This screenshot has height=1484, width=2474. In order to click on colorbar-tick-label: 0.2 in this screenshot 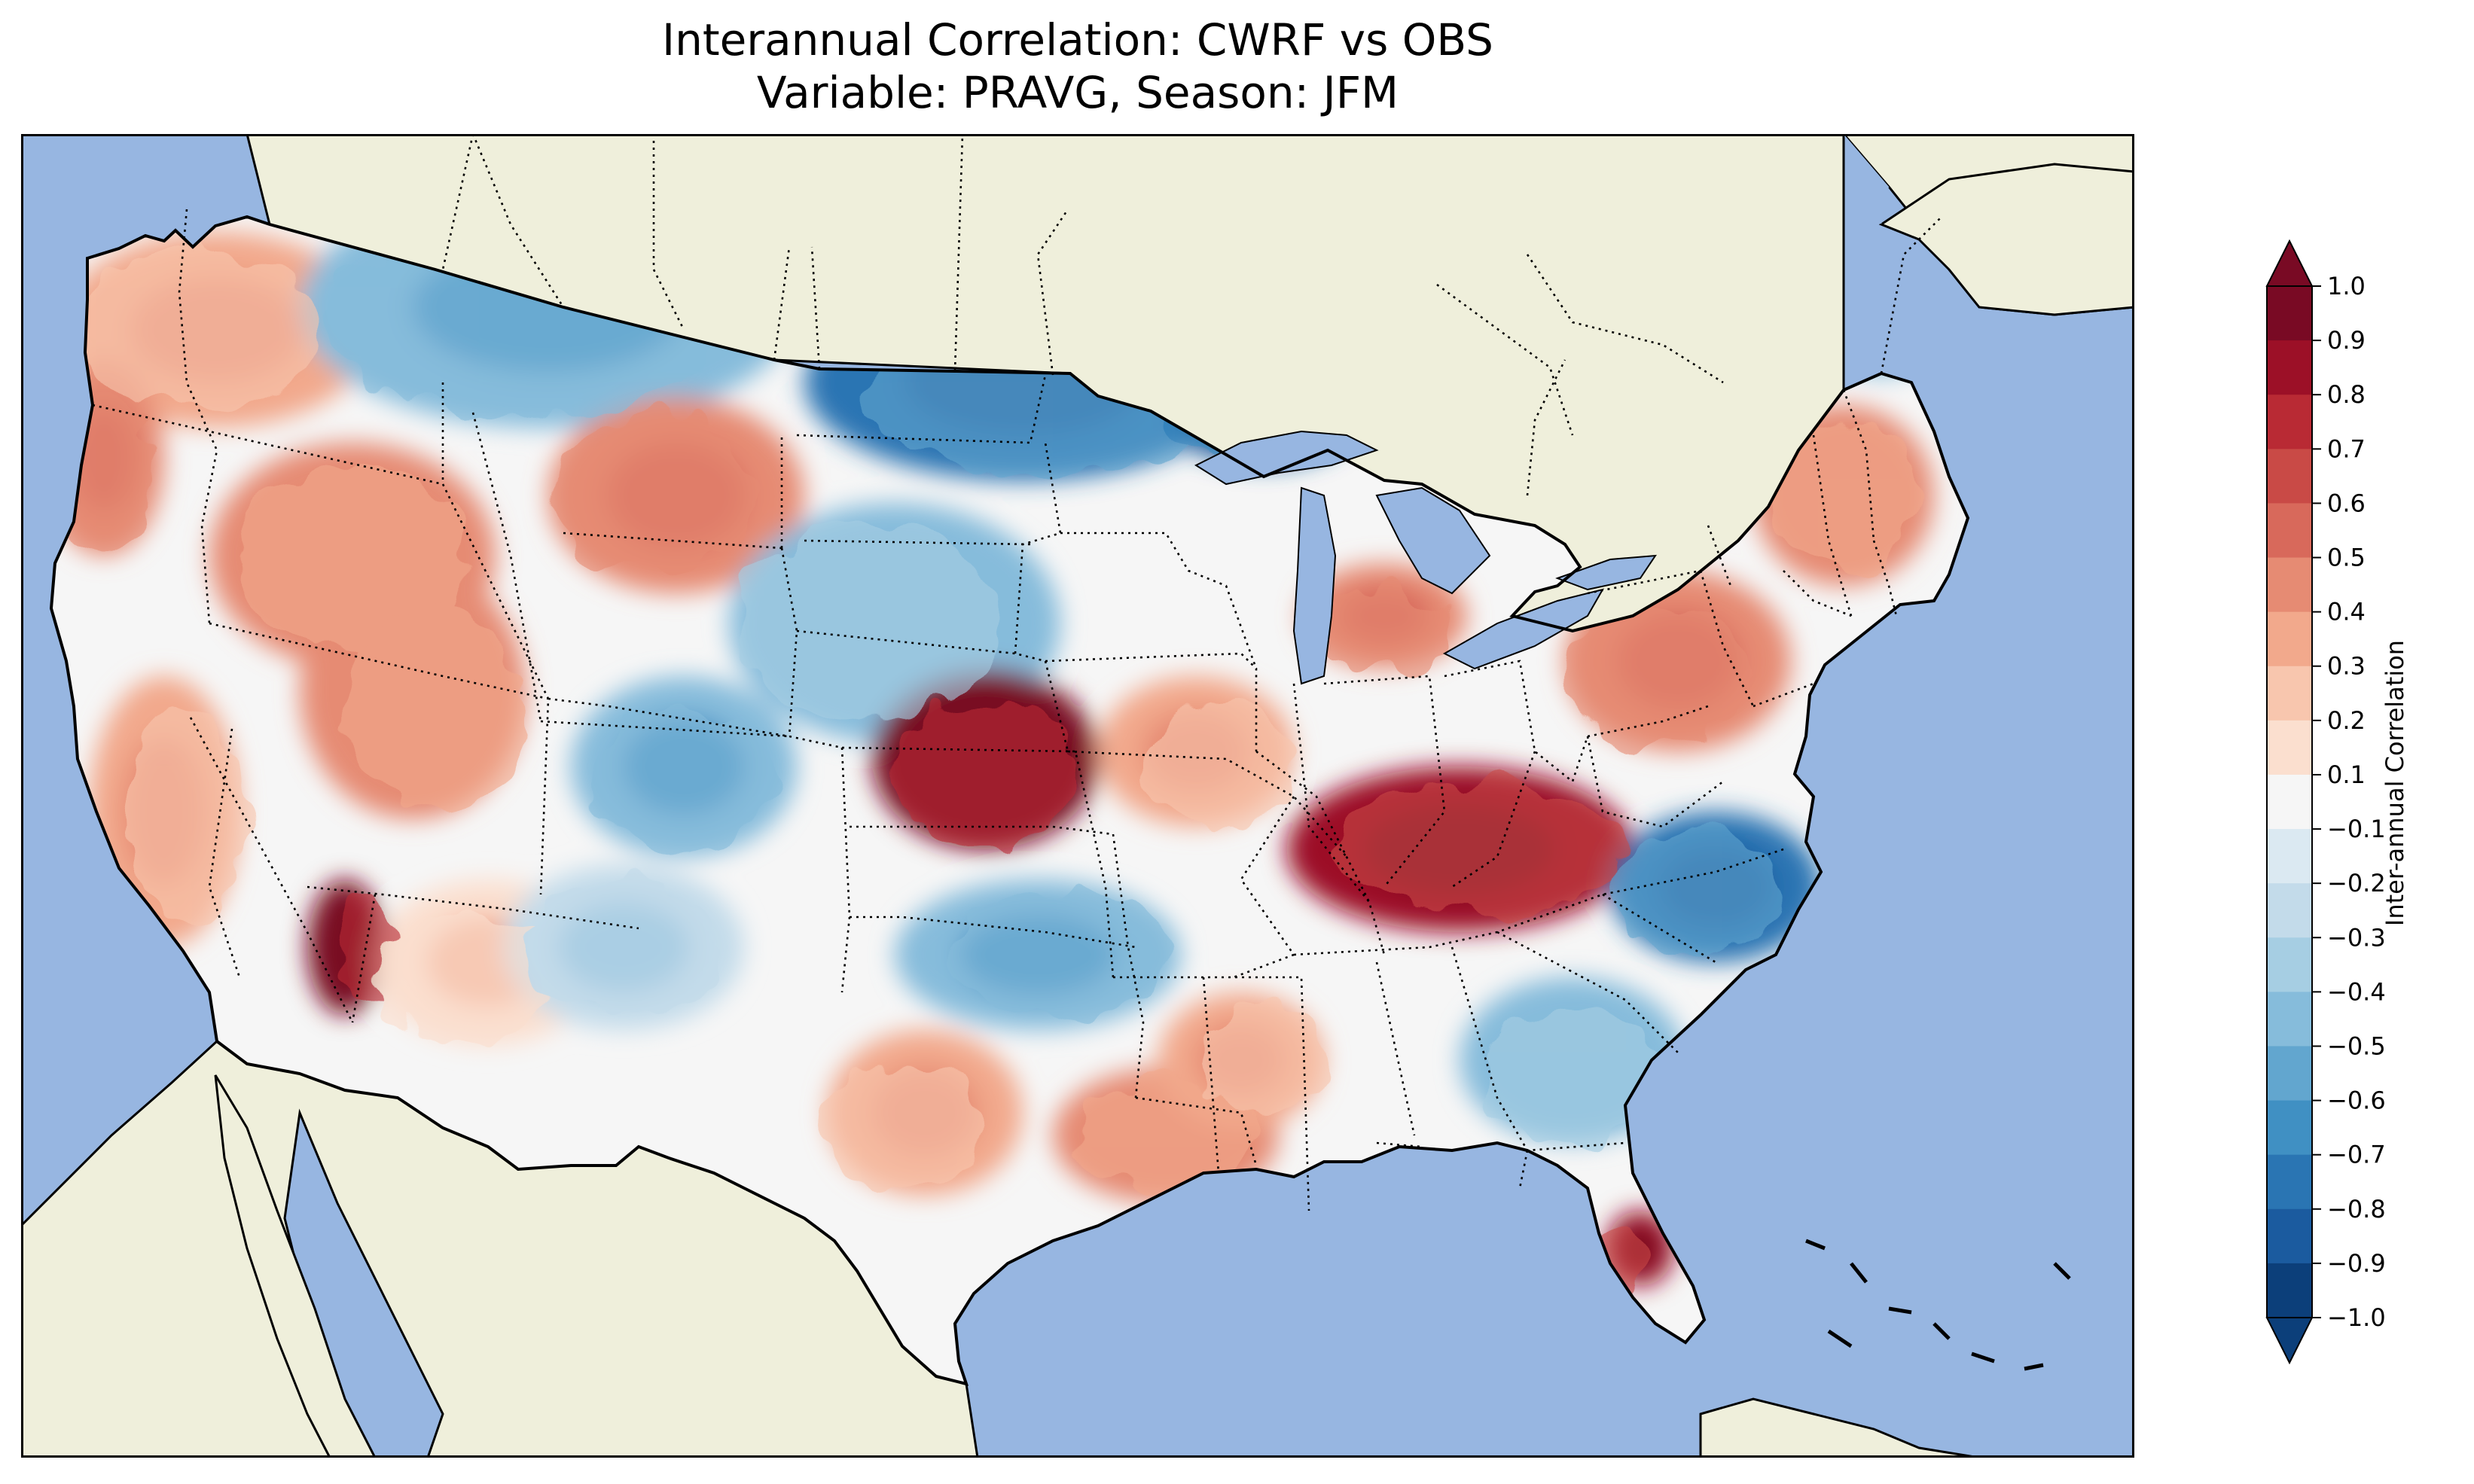, I will do `click(2346, 720)`.